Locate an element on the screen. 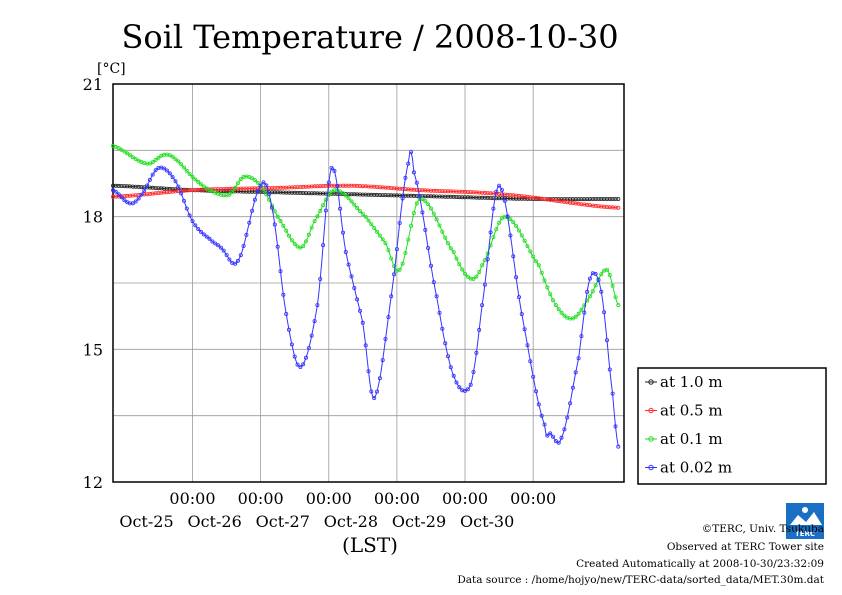 Image resolution: width=842 pixels, height=595 pixels. copyright-text: ©TERC, Univ. Tsukuba is located at coordinates (763, 529).